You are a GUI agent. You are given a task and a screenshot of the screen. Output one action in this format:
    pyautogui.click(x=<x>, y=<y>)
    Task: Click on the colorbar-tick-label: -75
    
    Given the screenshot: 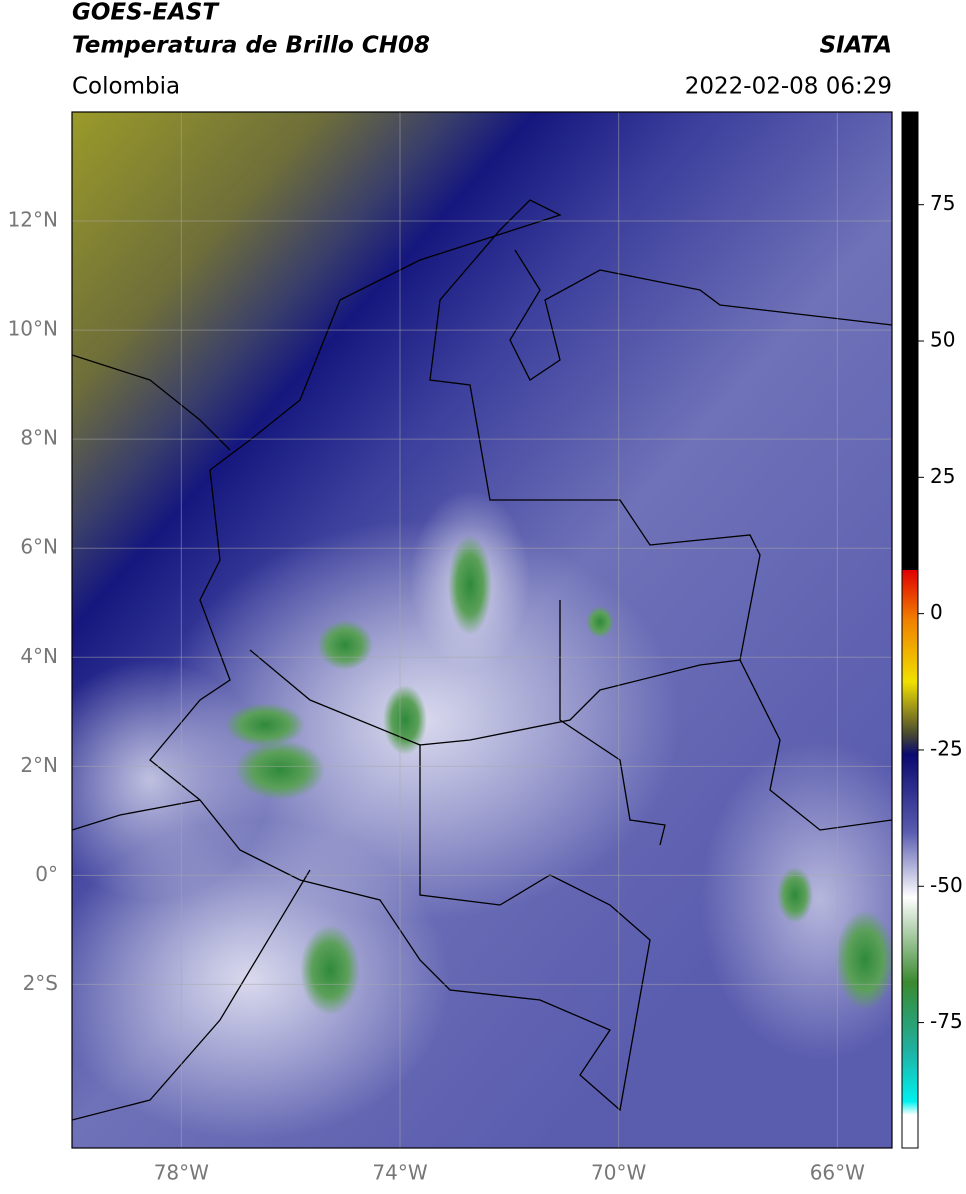 What is the action you would take?
    pyautogui.click(x=946, y=1021)
    